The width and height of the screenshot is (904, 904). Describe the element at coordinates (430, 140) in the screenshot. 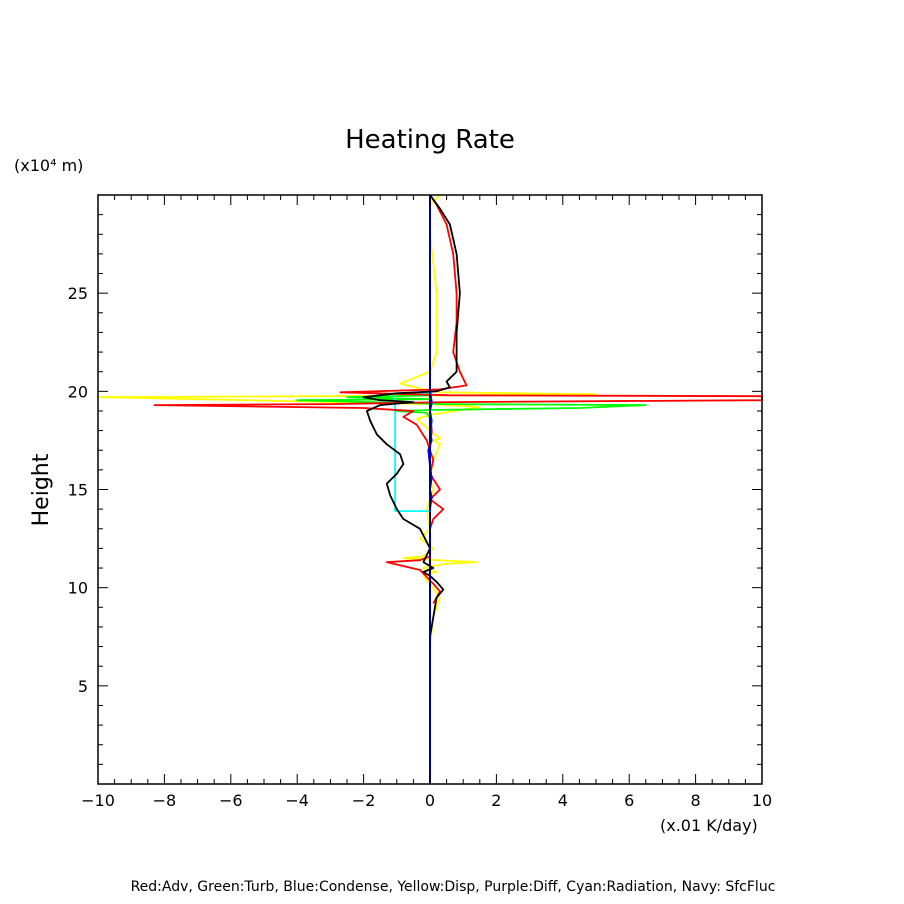

I see `chart-title: Heating Rate` at that location.